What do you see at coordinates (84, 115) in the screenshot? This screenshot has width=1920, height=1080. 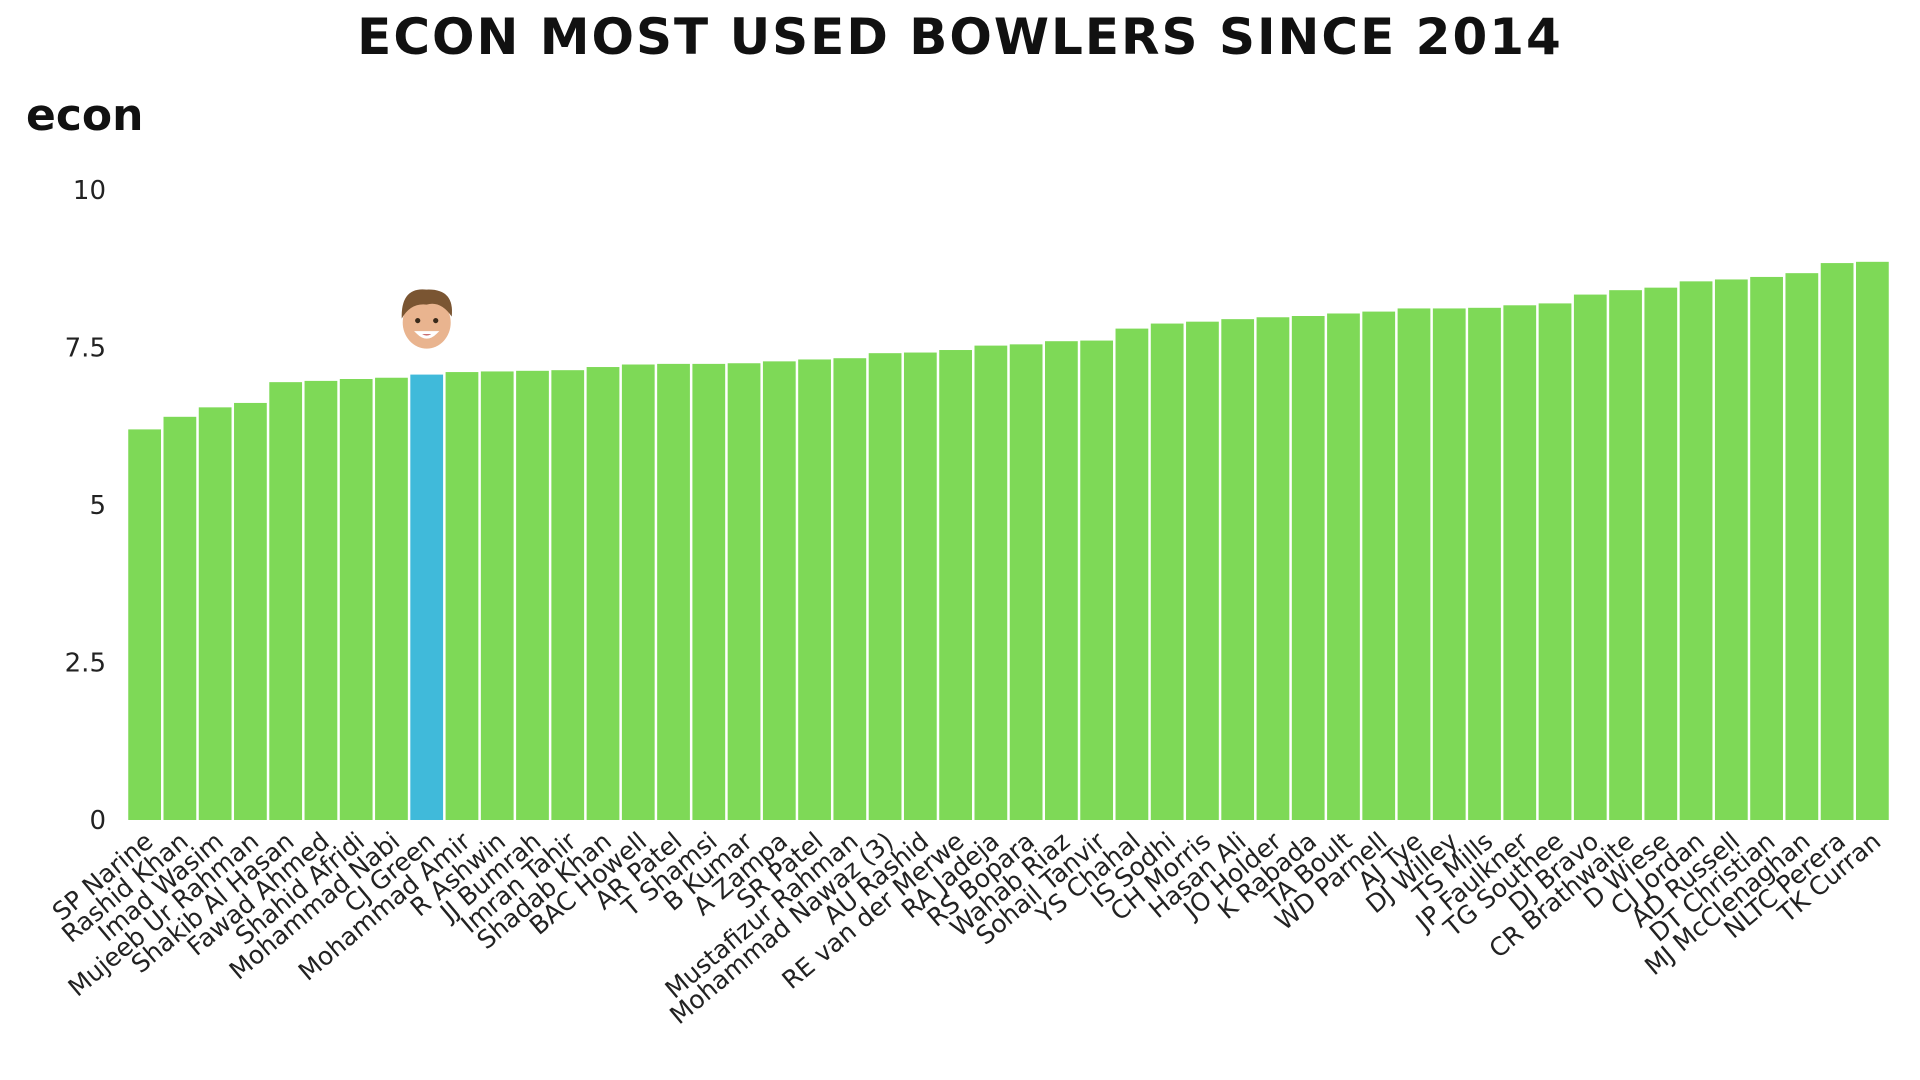 I see `y-axis-label: econ` at bounding box center [84, 115].